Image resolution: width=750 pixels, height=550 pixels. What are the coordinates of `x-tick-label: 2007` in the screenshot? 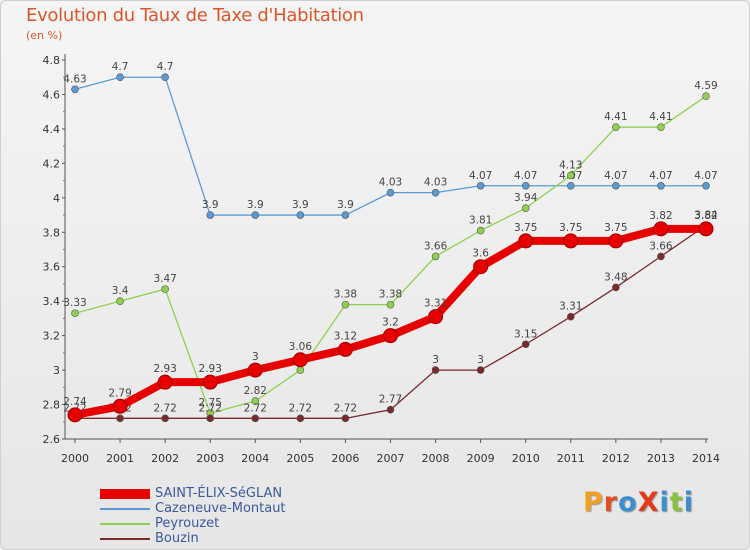 It's located at (391, 458).